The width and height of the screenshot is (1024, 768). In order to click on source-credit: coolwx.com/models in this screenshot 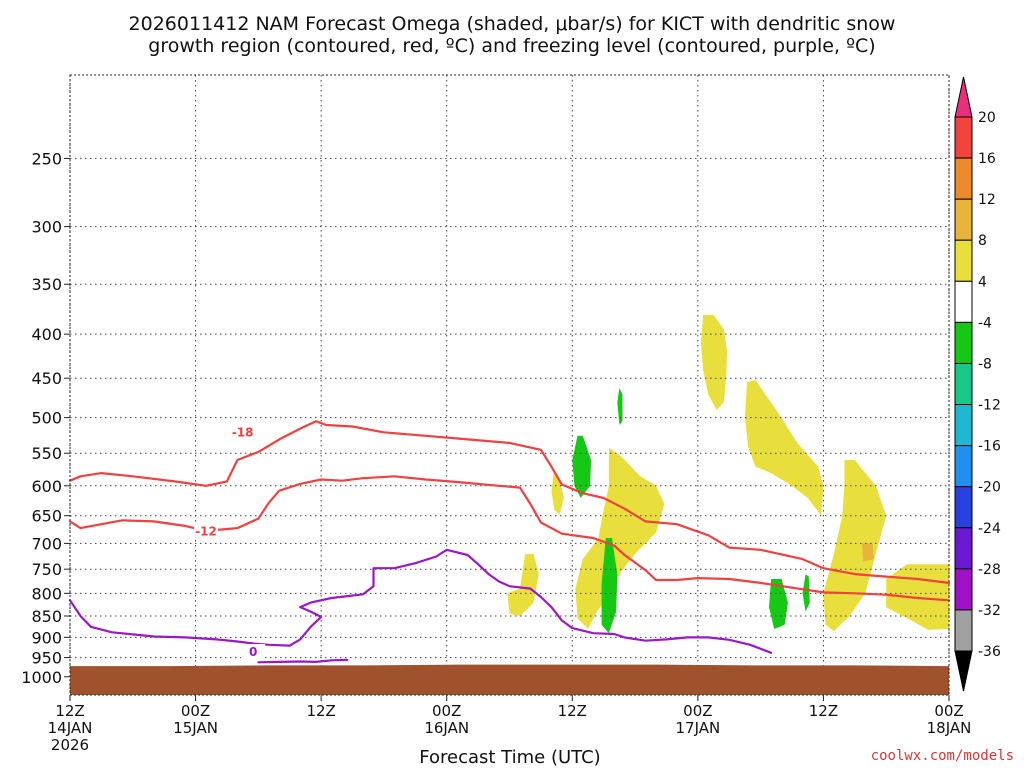, I will do `click(942, 756)`.